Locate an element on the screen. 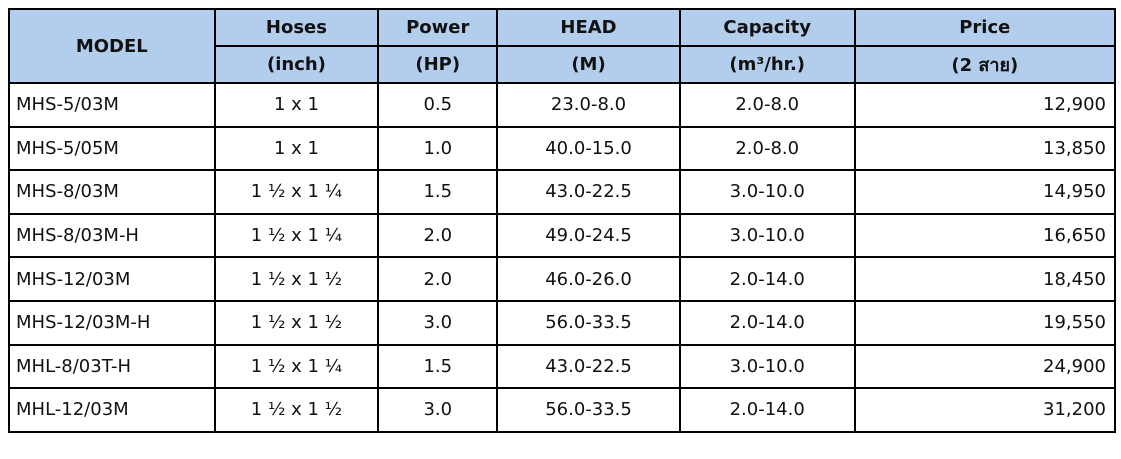  column-unit: (HP) is located at coordinates (438, 64).